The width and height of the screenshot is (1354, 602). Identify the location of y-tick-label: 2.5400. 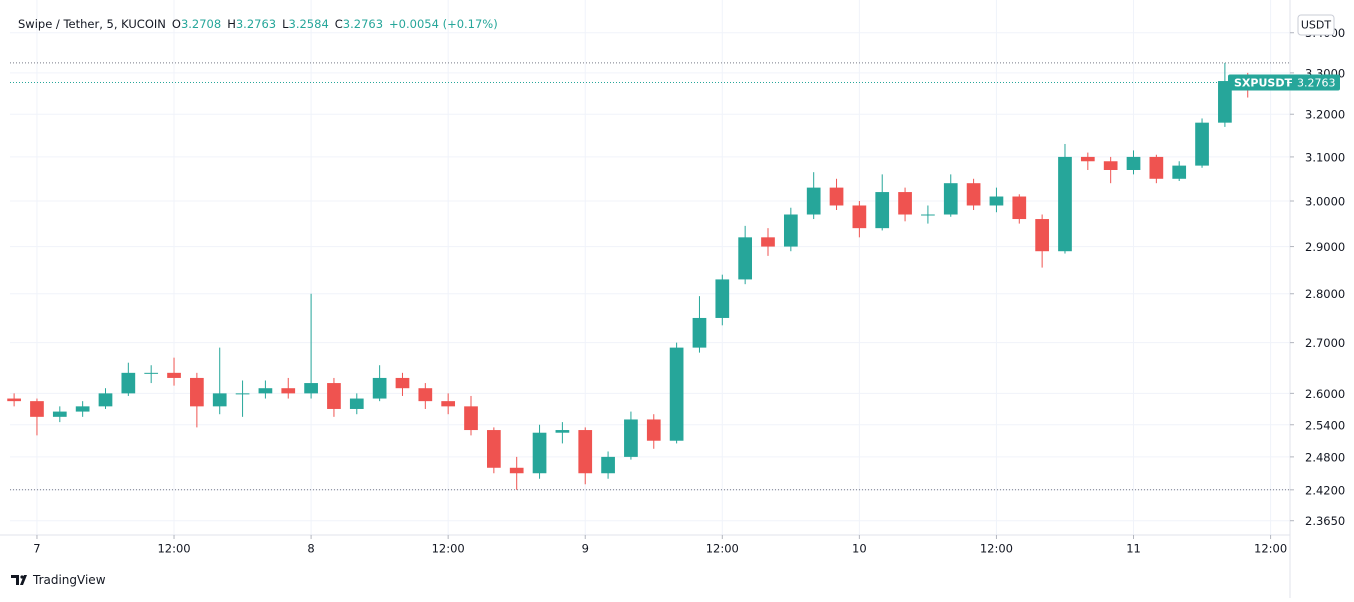
(1325, 425).